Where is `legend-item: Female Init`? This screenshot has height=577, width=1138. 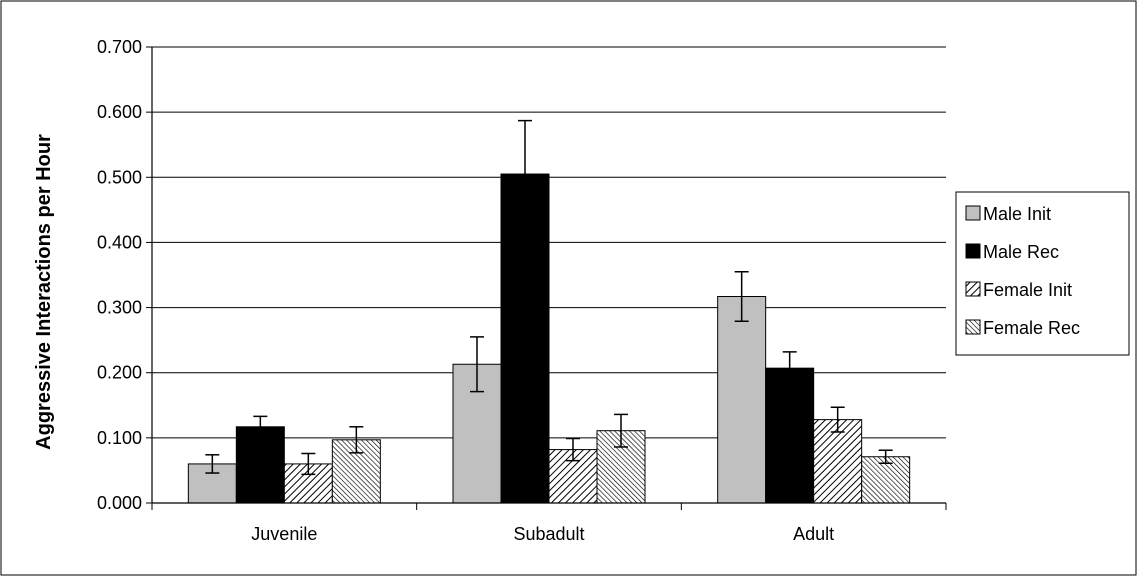 legend-item: Female Init is located at coordinates (1018, 290).